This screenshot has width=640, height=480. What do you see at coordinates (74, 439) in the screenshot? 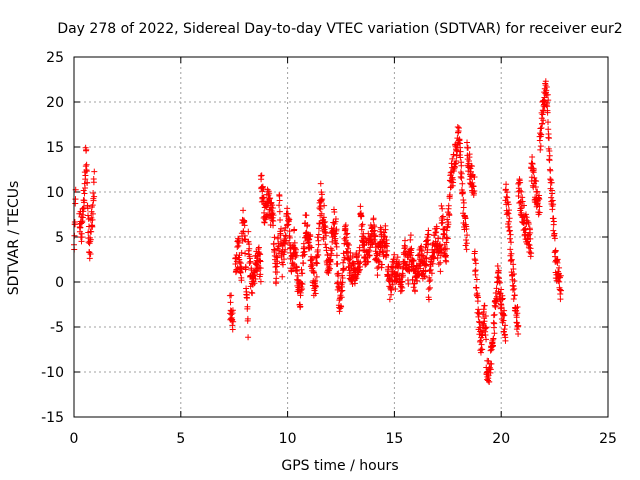
I see `x-tick-label: 0` at bounding box center [74, 439].